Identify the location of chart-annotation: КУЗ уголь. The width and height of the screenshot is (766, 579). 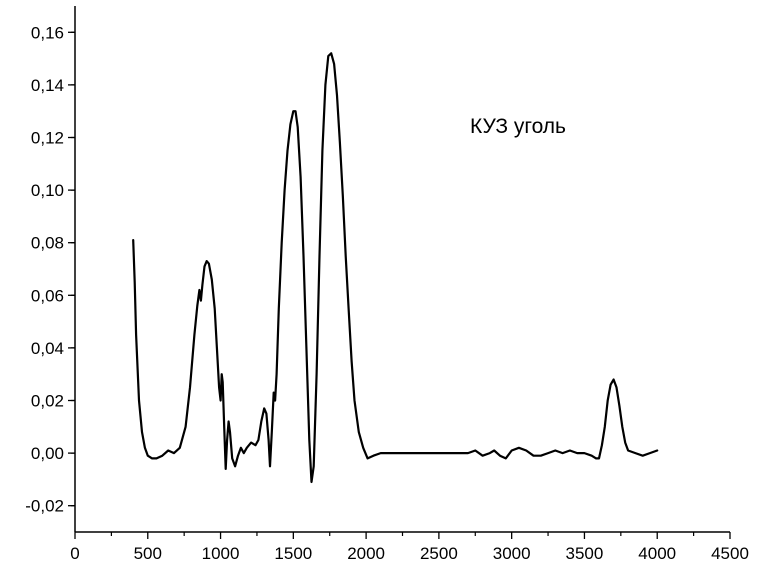
(518, 126).